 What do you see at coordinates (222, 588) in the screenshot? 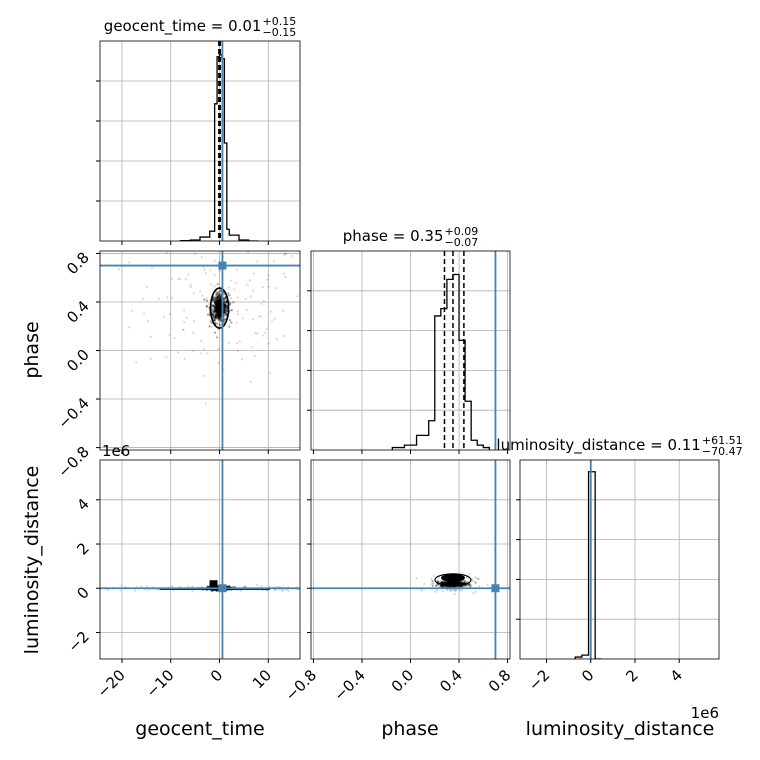
I see `truth-marker` at bounding box center [222, 588].